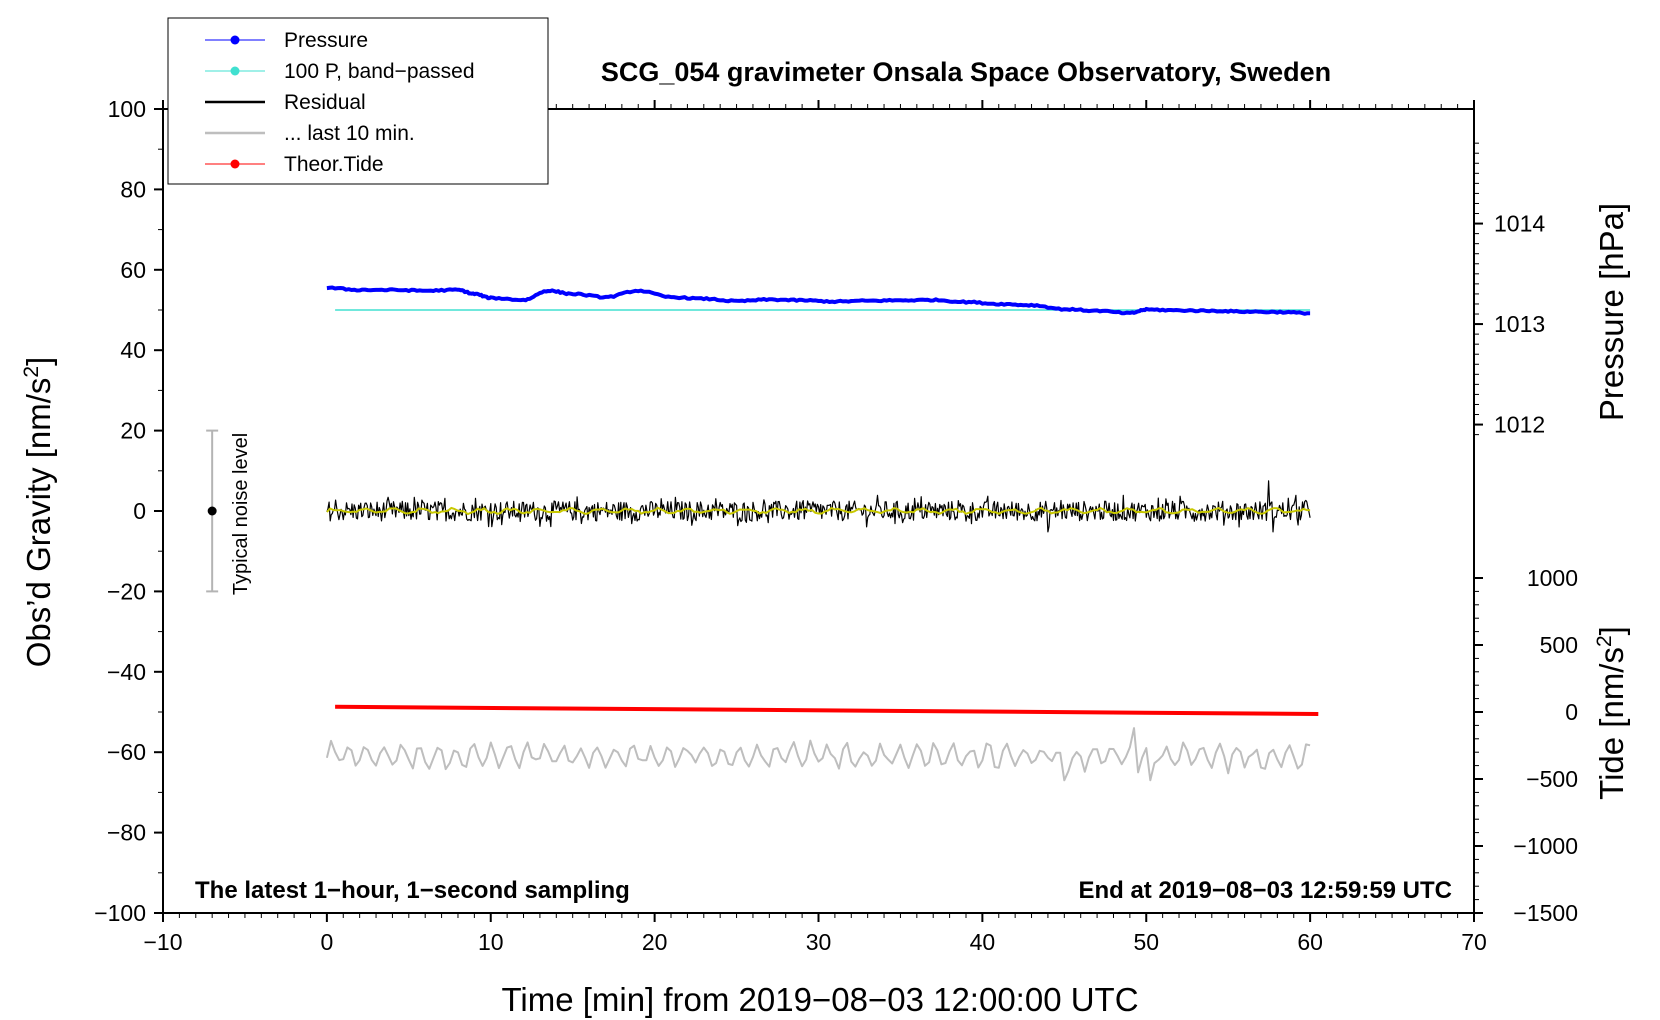  Describe the element at coordinates (1545, 846) in the screenshot. I see `tide-tick-label: −1000` at that location.